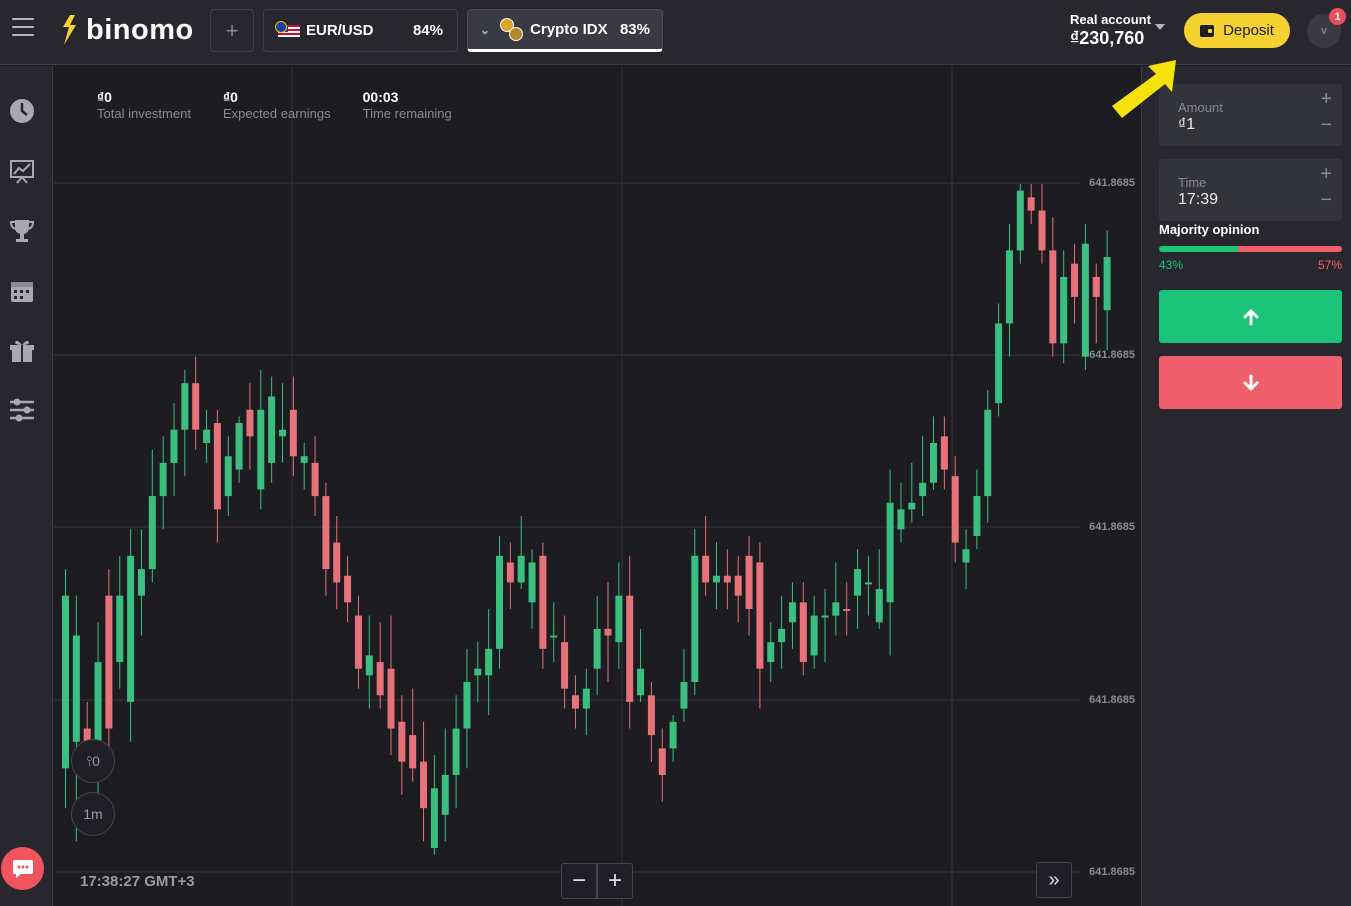  What do you see at coordinates (23, 28) in the screenshot?
I see `menu-icon` at bounding box center [23, 28].